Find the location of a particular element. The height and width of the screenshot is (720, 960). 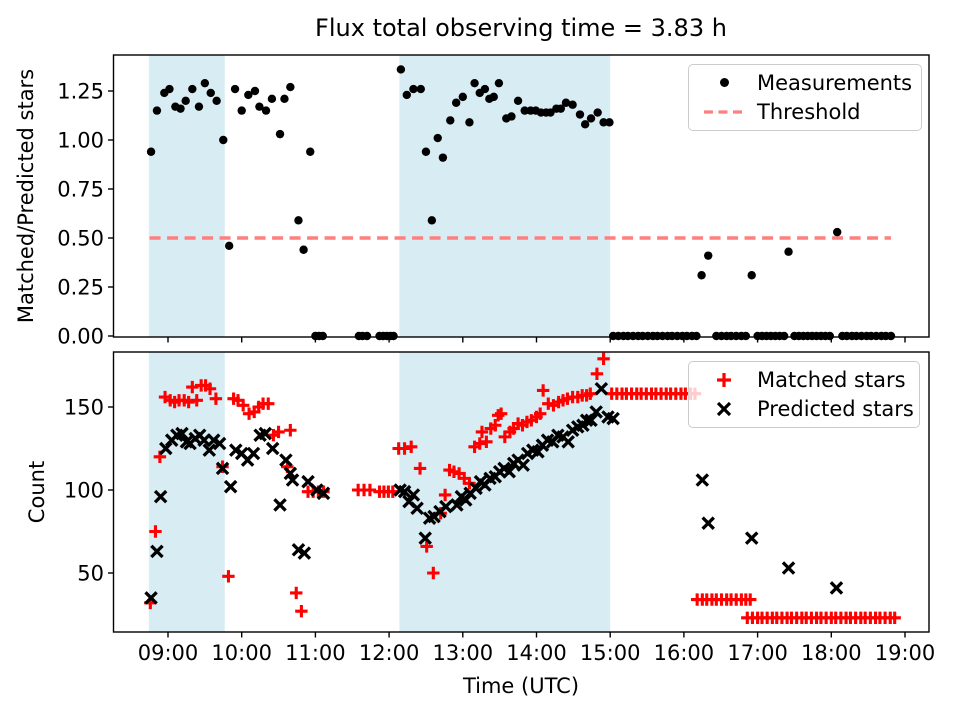

legend-item-measurements: Measurements is located at coordinates (805, 82).